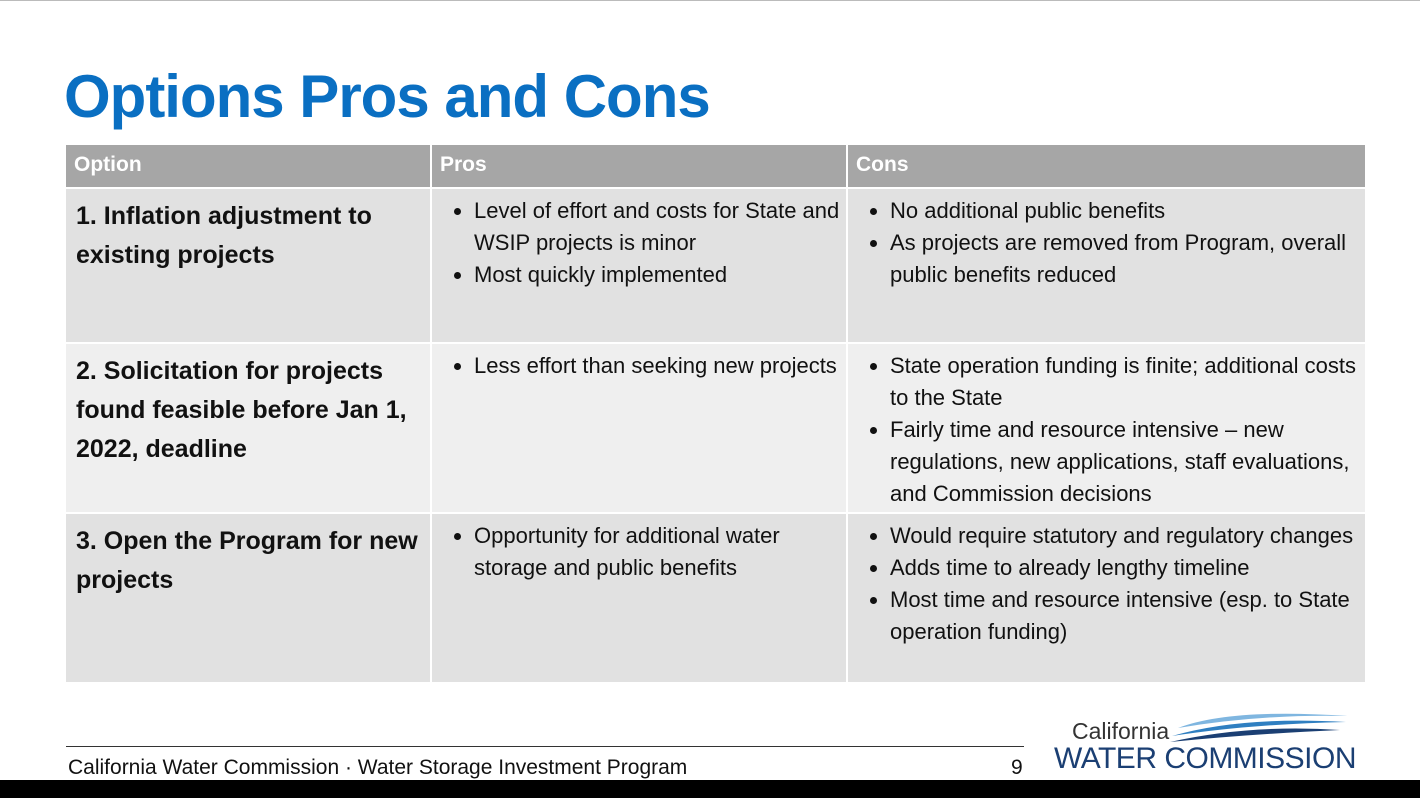 Image resolution: width=1420 pixels, height=798 pixels. I want to click on pros-cell: Less effort than seeking new projects, so click(639, 428).